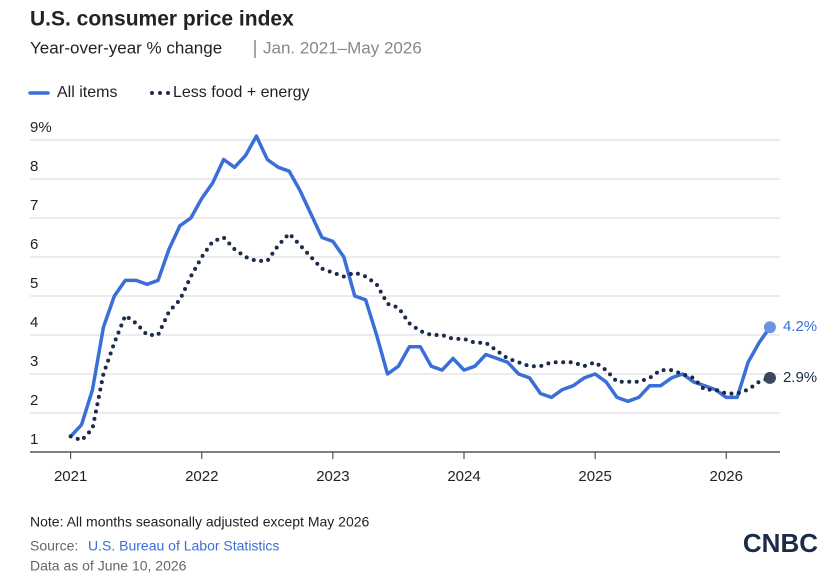 The image size is (835, 578). Describe the element at coordinates (34, 244) in the screenshot. I see `y-tick-label: 6` at that location.